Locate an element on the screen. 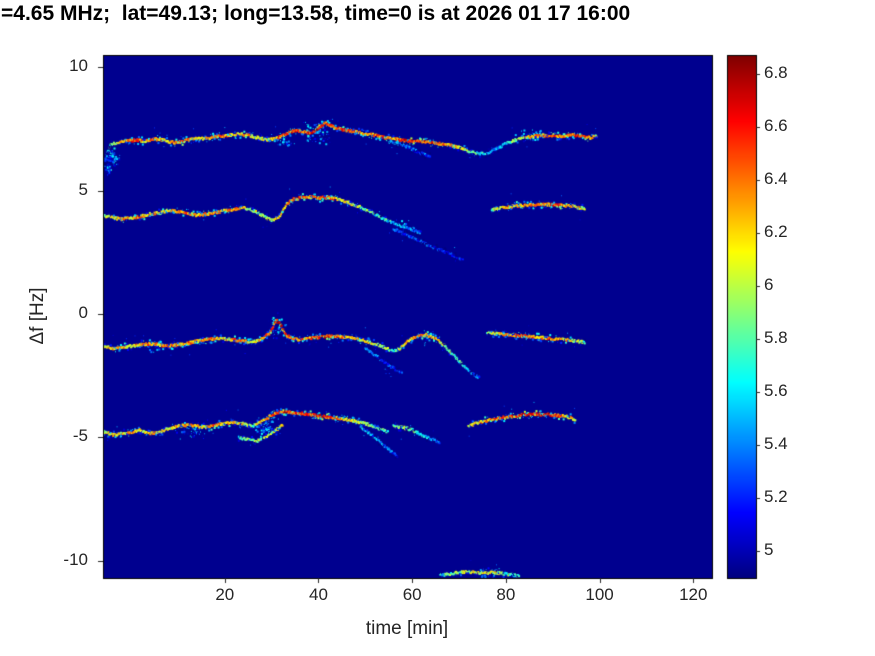 This screenshot has height=656, width=875. x-tick-label: 100 is located at coordinates (599, 594).